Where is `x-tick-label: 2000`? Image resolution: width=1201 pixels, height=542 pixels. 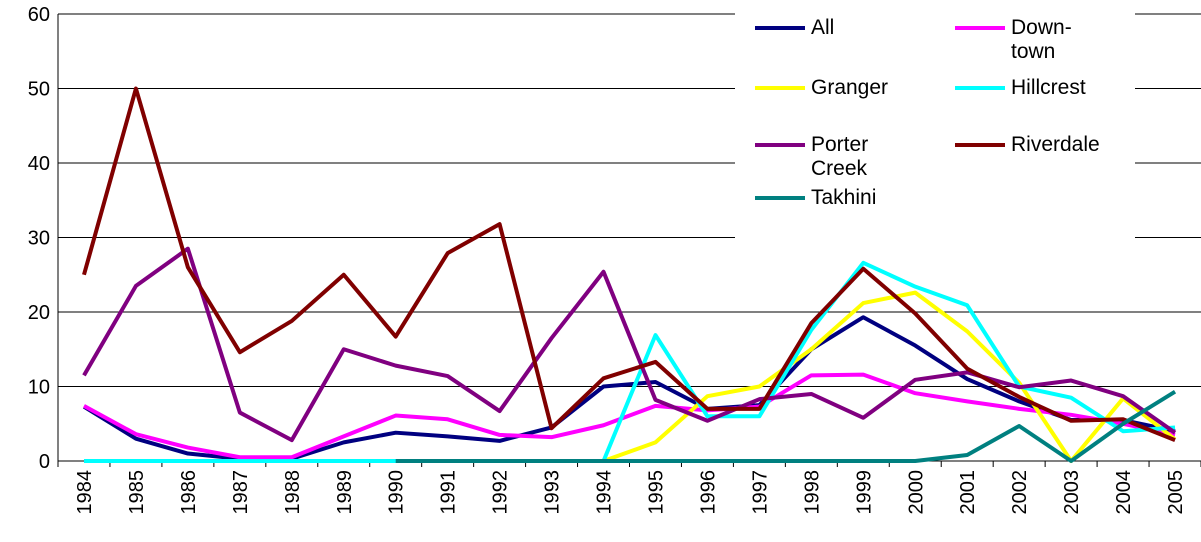 x-tick-label: 2000 is located at coordinates (916, 492).